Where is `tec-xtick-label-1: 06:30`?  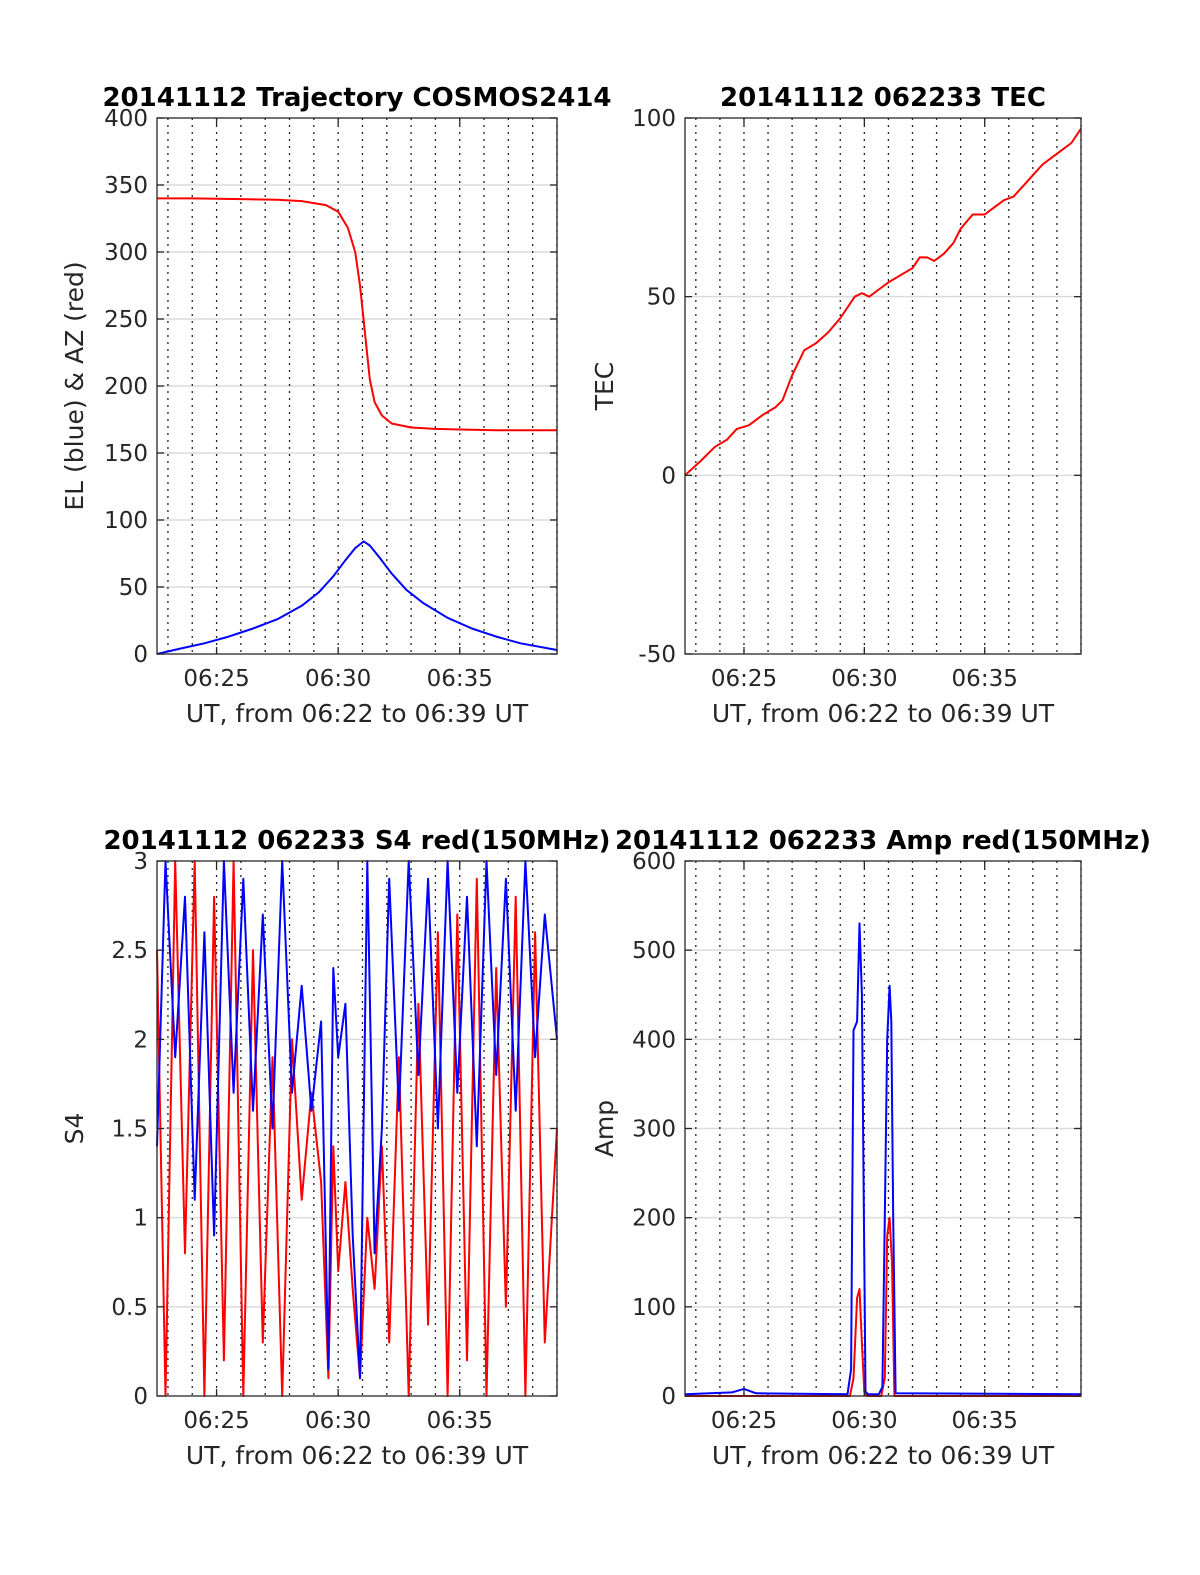 tec-xtick-label-1: 06:30 is located at coordinates (864, 679).